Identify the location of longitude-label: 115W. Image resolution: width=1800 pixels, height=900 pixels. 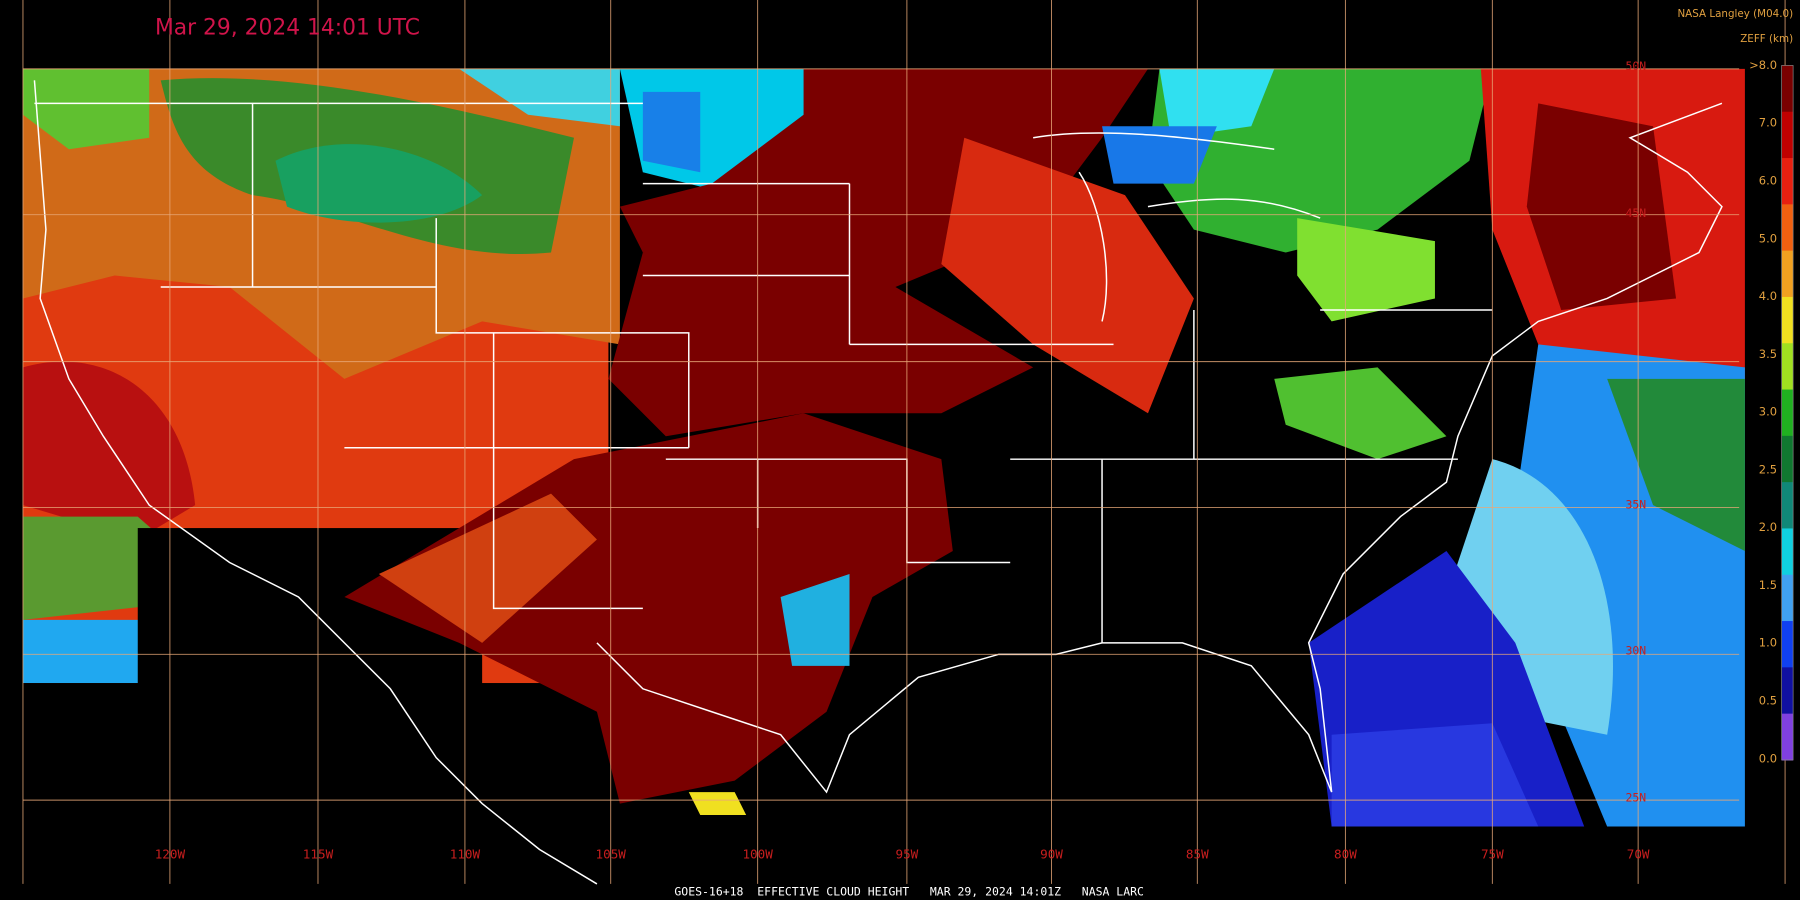
(318, 854).